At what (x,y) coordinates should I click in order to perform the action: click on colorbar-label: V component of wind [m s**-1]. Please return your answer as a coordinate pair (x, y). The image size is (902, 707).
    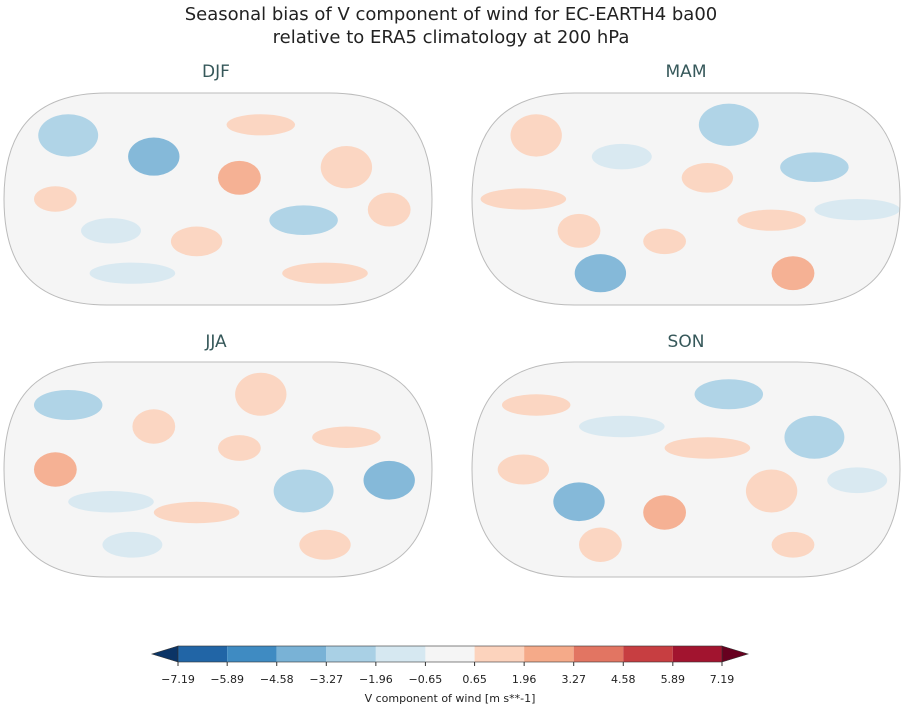
    Looking at the image, I should click on (450, 698).